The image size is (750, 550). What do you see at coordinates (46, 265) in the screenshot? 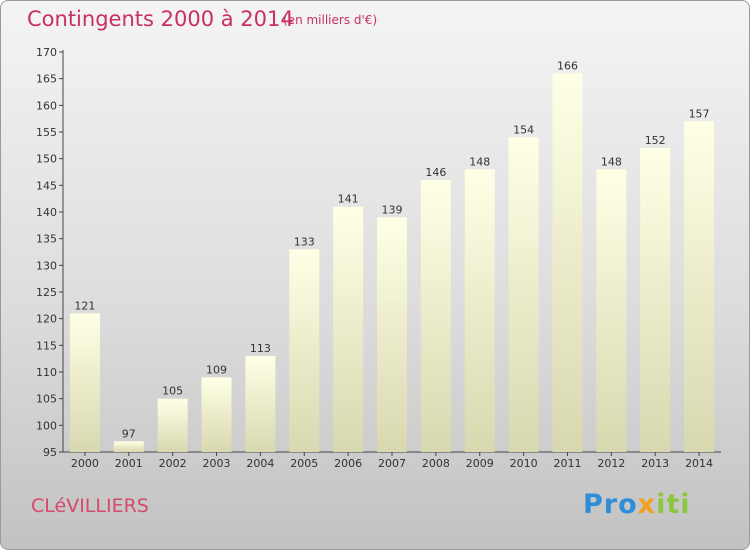
I see `y-tick-label: 130` at bounding box center [46, 265].